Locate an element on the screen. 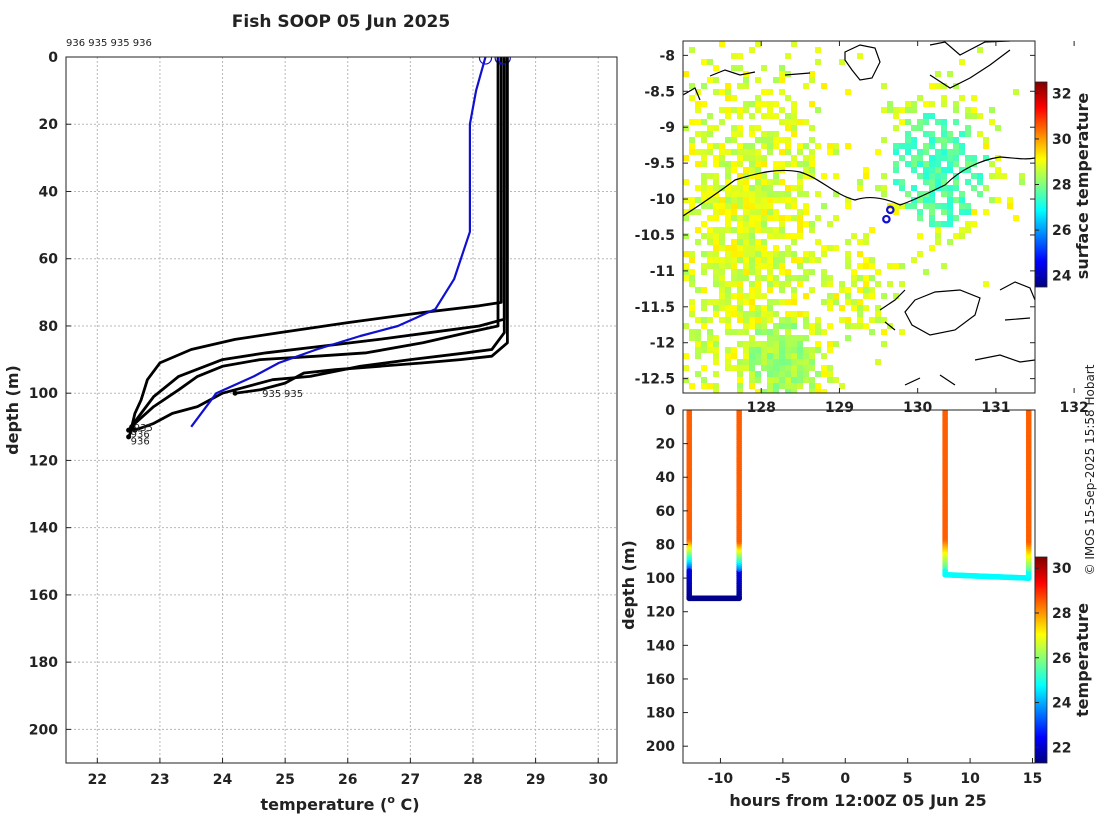 This screenshot has height=820, width=1100. profile-xlabel-sup: o is located at coordinates (391, 799).